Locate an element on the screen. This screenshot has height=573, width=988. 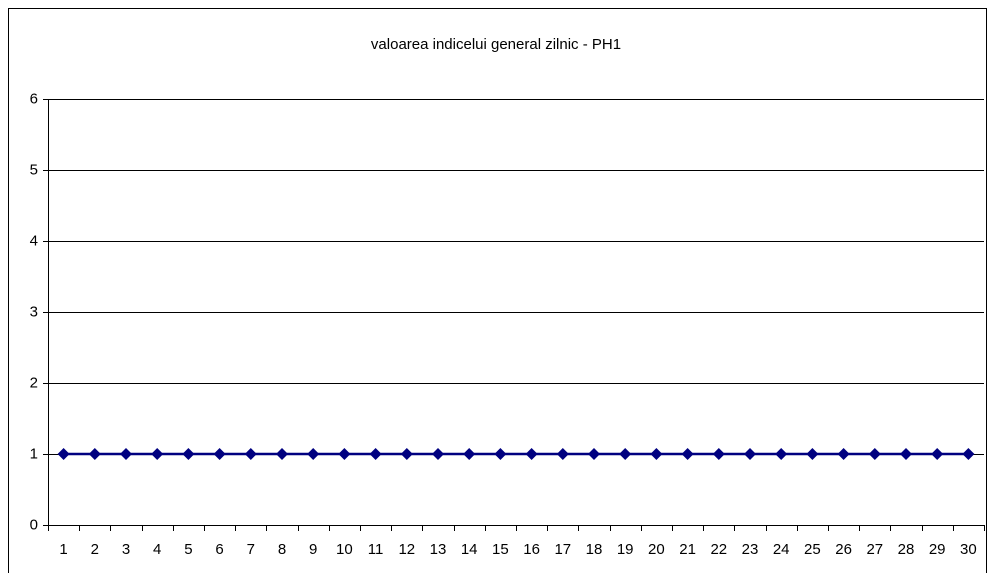
chart-title: valoarea indicelui general zilnic - PH1 is located at coordinates (496, 44).